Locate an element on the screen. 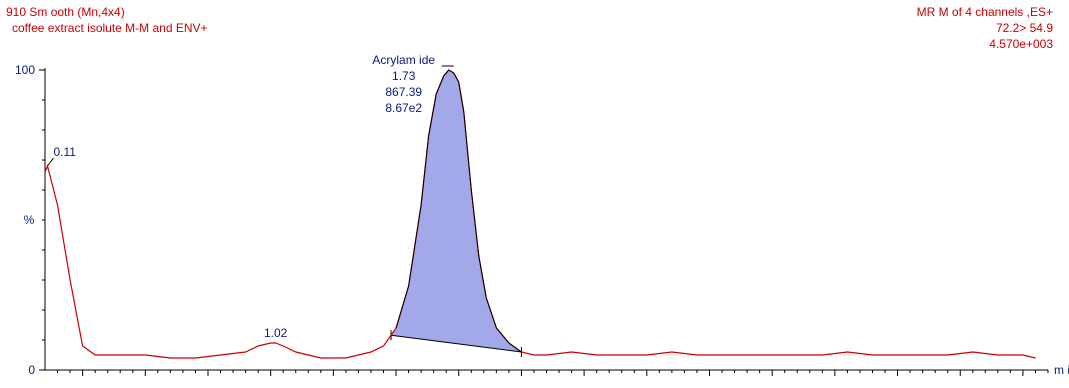 Image resolution: width=1069 pixels, height=388 pixels. peak-baseline is located at coordinates (456, 343).